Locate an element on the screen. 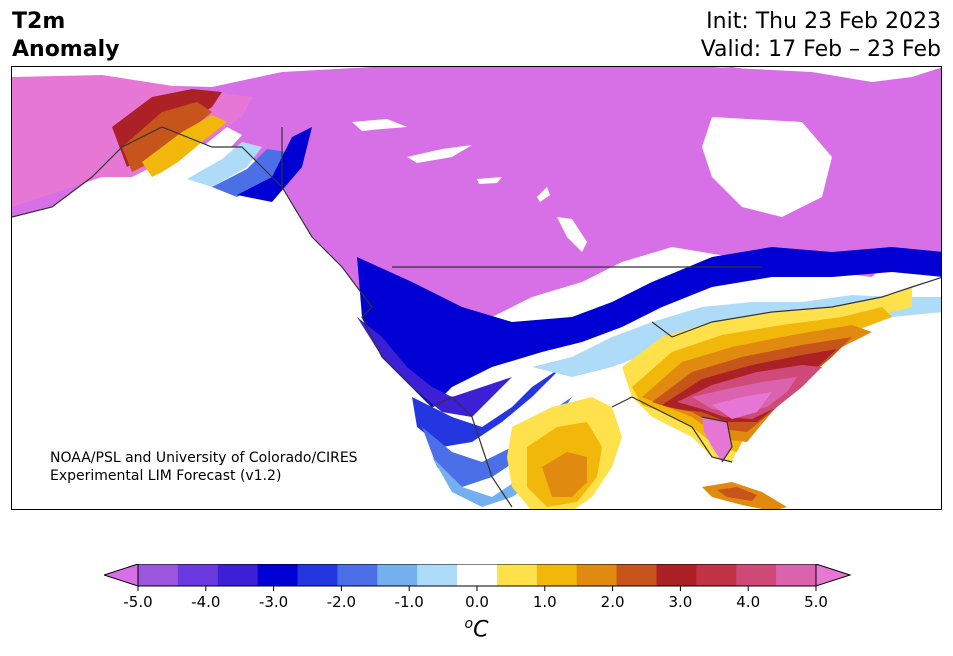  colorbar-tick-label: 3.0 is located at coordinates (680, 602).